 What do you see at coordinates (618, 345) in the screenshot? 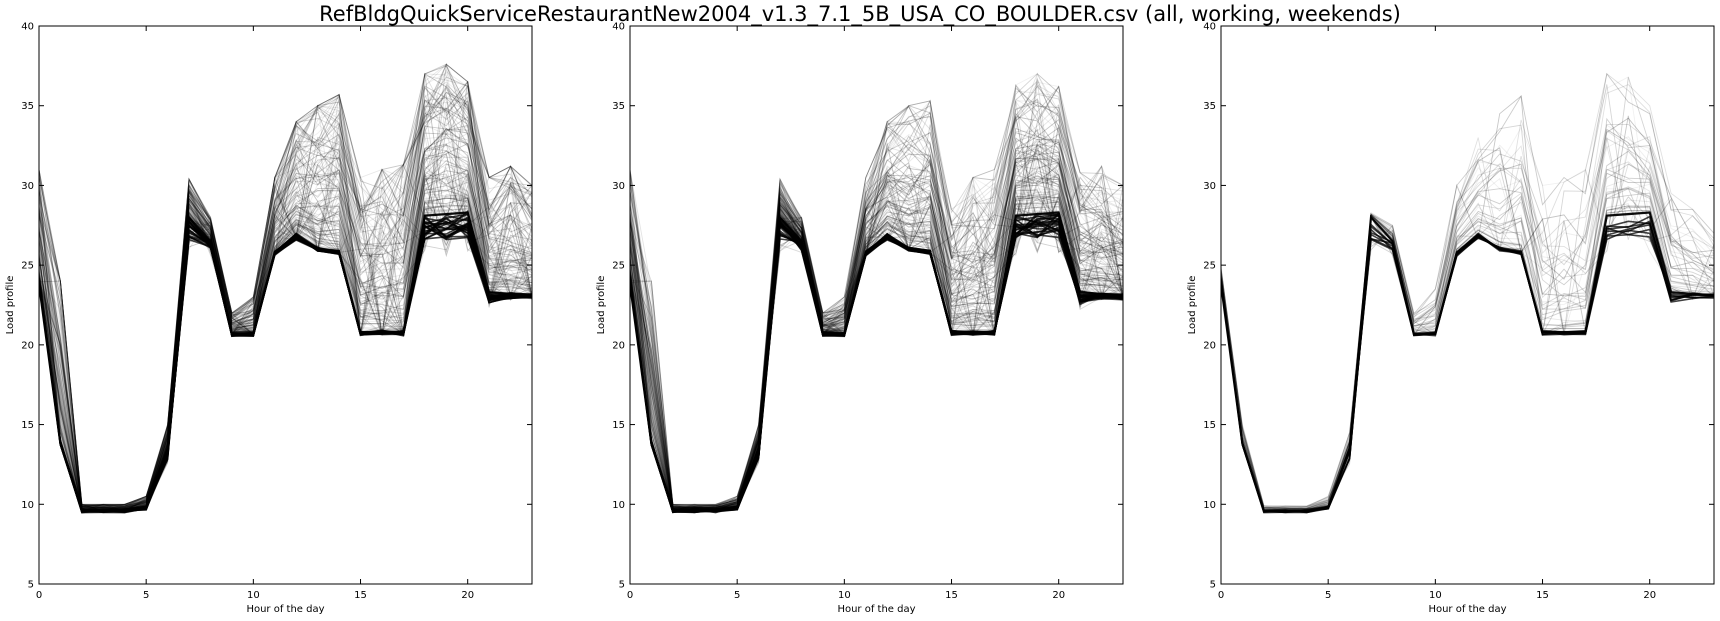
I see `y-tick-label: 20` at bounding box center [618, 345].